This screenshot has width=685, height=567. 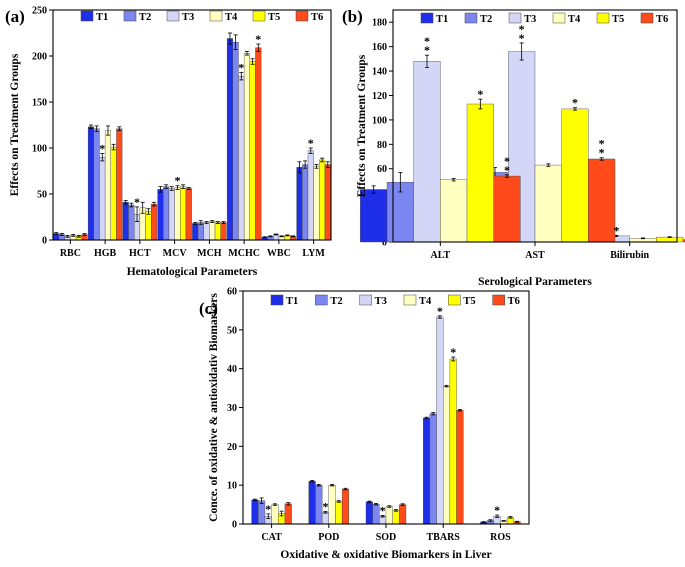 I want to click on bar-T1-HGB, so click(x=90, y=183).